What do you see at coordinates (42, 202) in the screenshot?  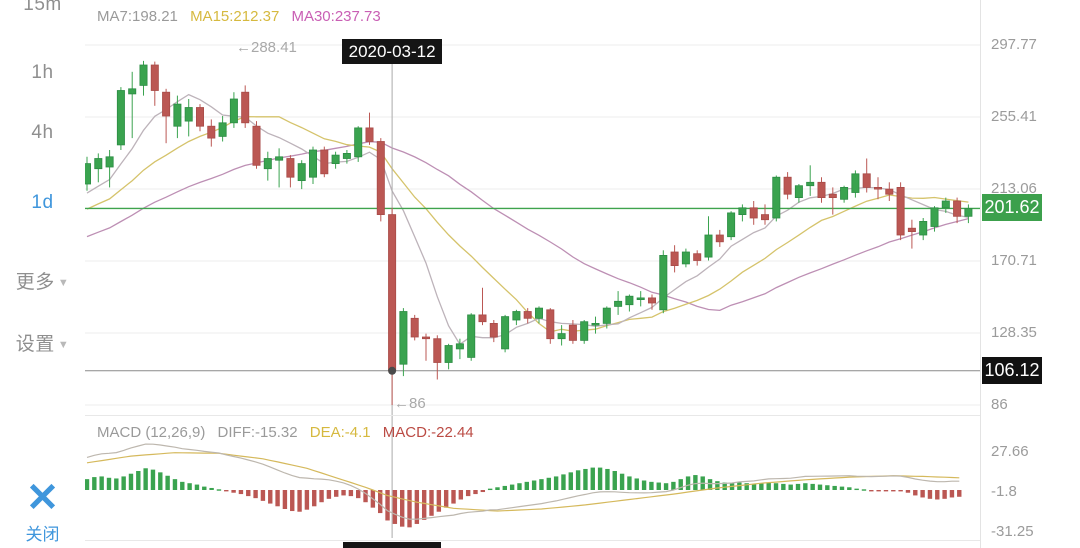 I see `sidebar-item-1d: 1d` at bounding box center [42, 202].